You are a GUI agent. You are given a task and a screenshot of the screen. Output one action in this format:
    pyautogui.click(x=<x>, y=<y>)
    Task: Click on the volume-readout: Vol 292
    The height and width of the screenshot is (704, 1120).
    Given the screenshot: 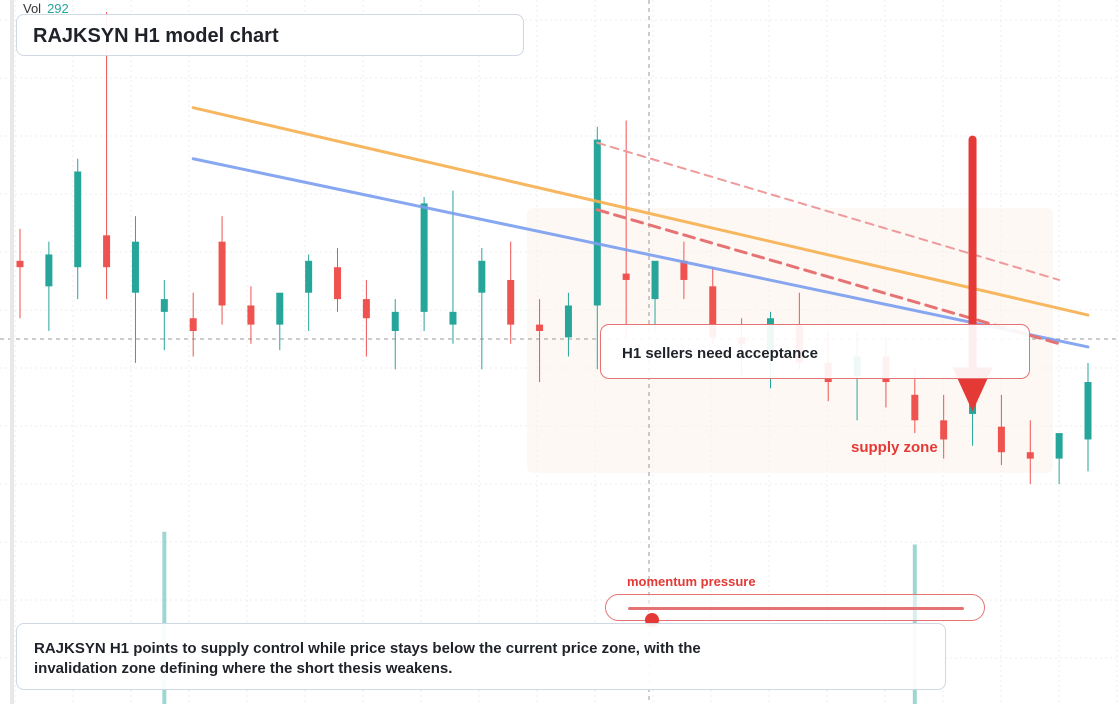 What is the action you would take?
    pyautogui.click(x=46, y=8)
    